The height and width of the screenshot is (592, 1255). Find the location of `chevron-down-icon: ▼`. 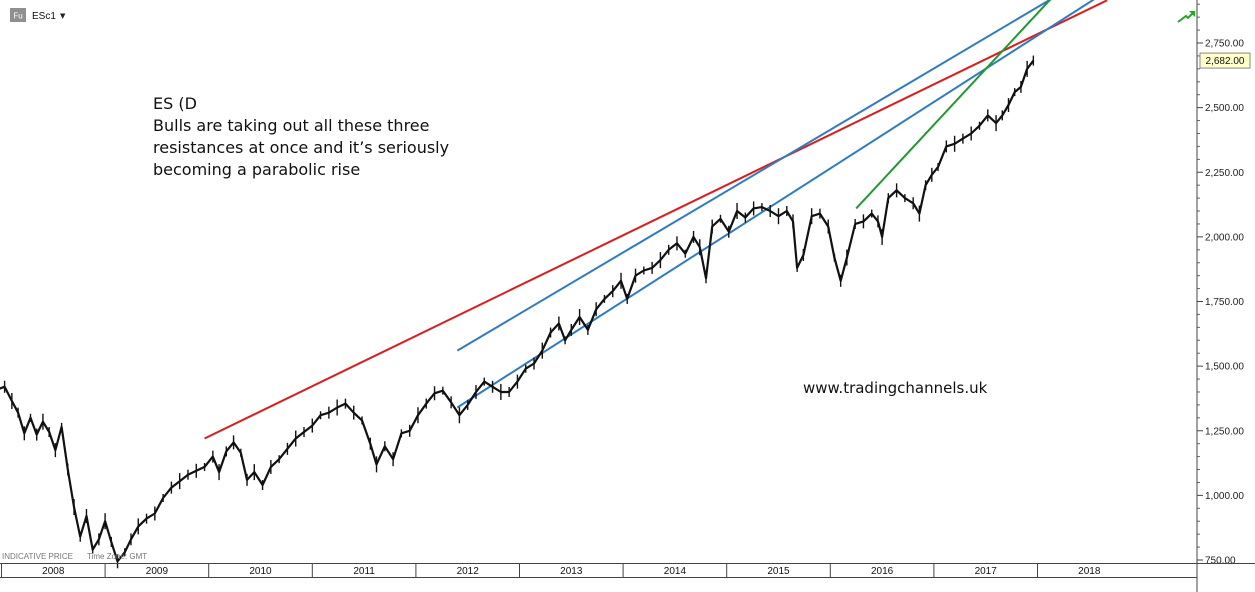

chevron-down-icon: ▼ is located at coordinates (63, 16).